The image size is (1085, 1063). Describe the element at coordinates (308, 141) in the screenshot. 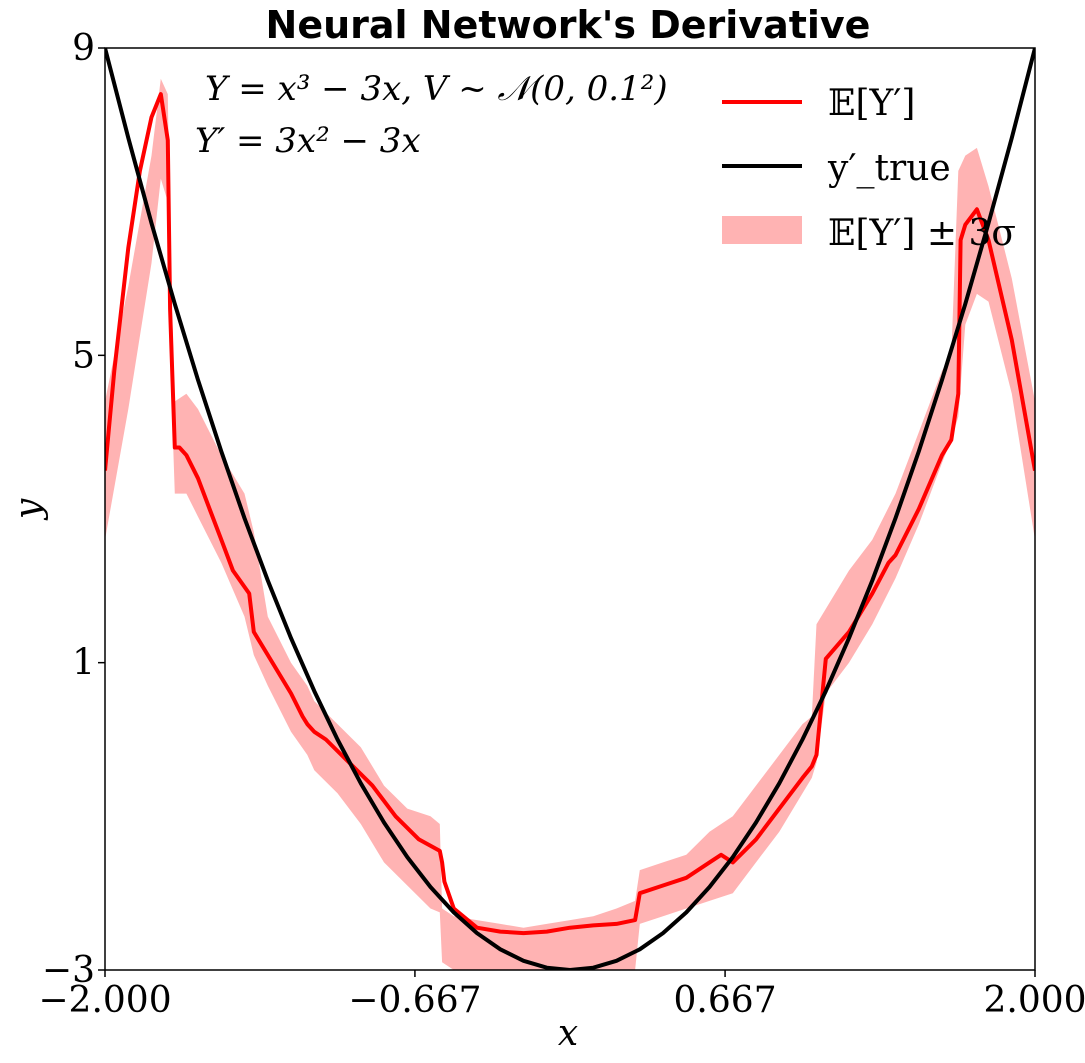

I see `annotation-equation-dy: Y′ = 3x² − 3x` at that location.